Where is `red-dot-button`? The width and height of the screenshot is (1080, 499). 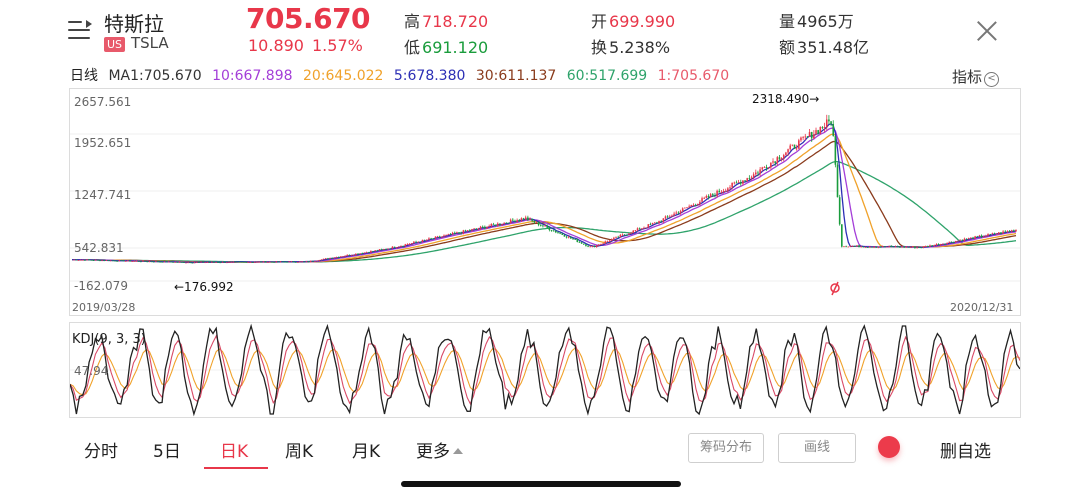 red-dot-button is located at coordinates (889, 447).